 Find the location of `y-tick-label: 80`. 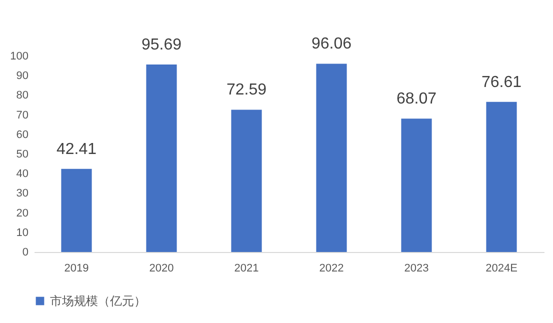

y-tick-label: 80 is located at coordinates (22, 96).